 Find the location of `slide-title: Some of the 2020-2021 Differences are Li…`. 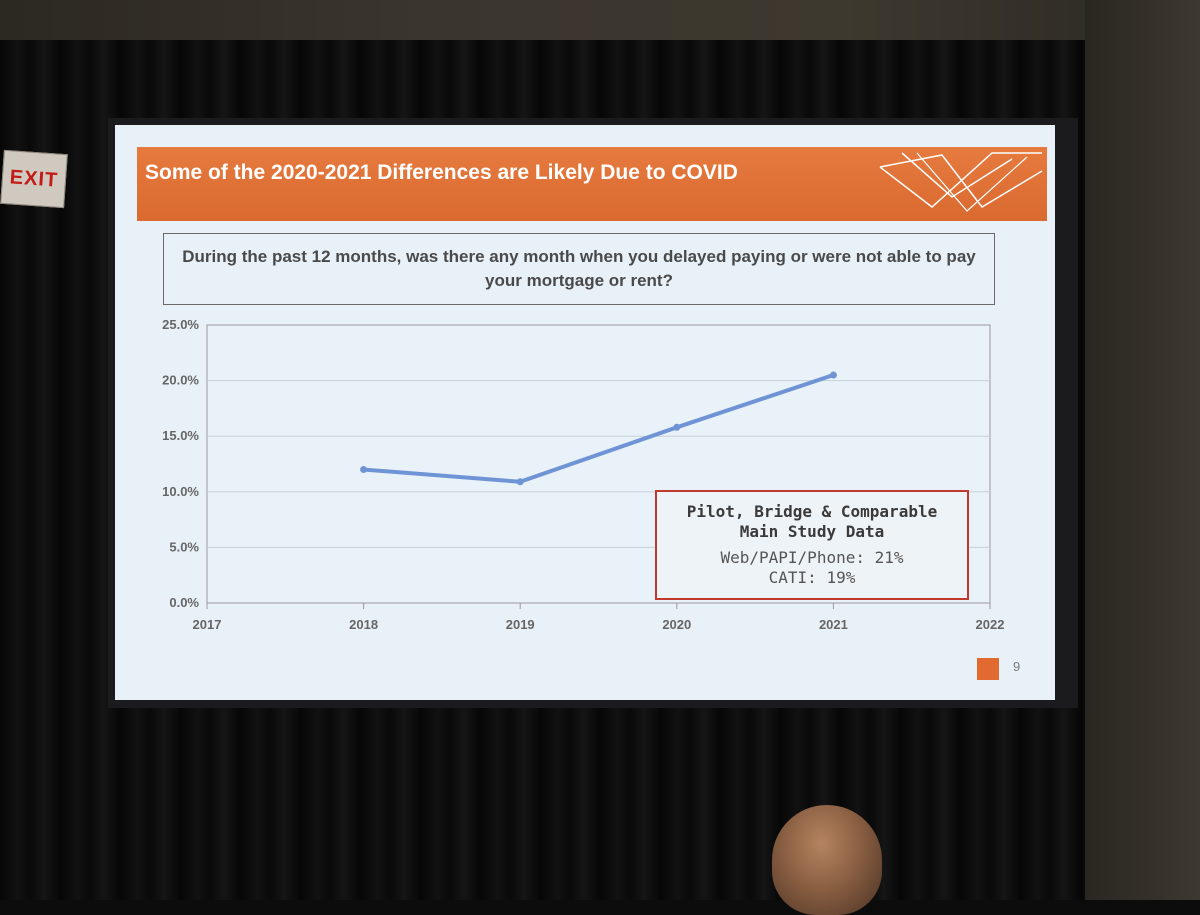

slide-title: Some of the 2020-2021 Differences are Li… is located at coordinates (441, 172).